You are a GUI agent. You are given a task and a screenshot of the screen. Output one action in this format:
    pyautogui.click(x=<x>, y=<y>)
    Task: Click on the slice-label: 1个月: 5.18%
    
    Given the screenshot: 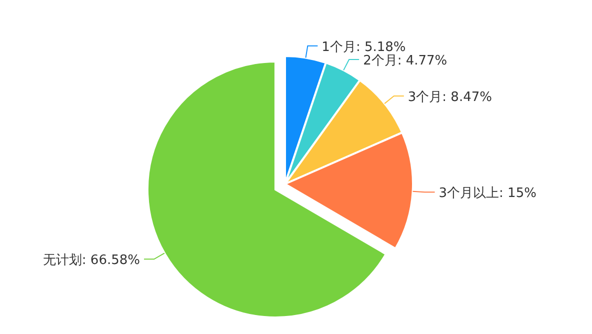 What is the action you would take?
    pyautogui.click(x=364, y=47)
    